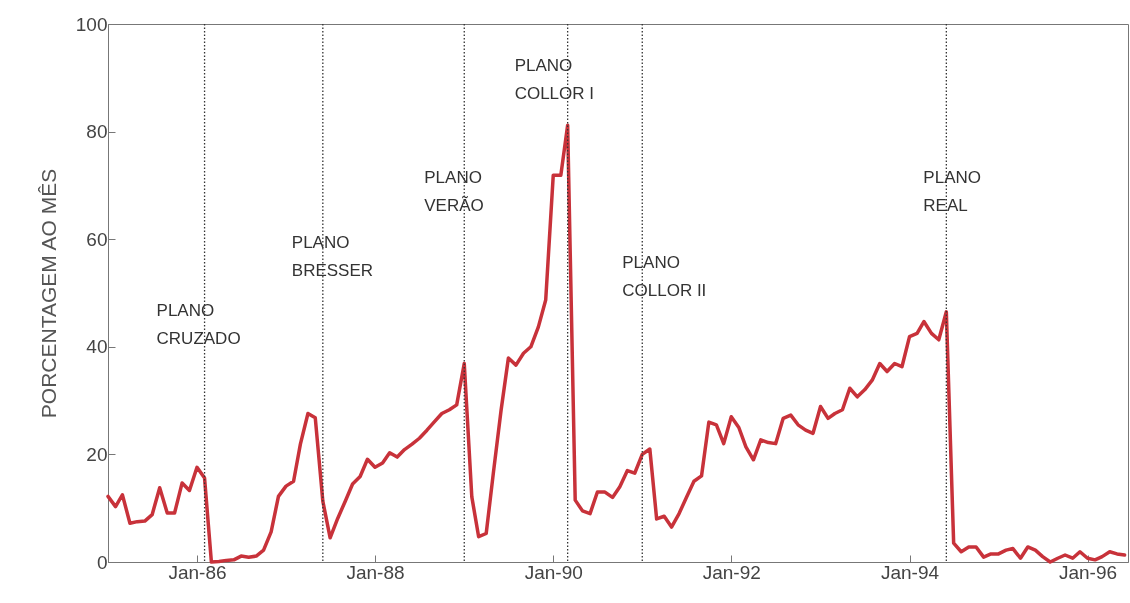  What do you see at coordinates (198, 324) in the screenshot?
I see `ref-line-label: PLANO CRUZADO` at bounding box center [198, 324].